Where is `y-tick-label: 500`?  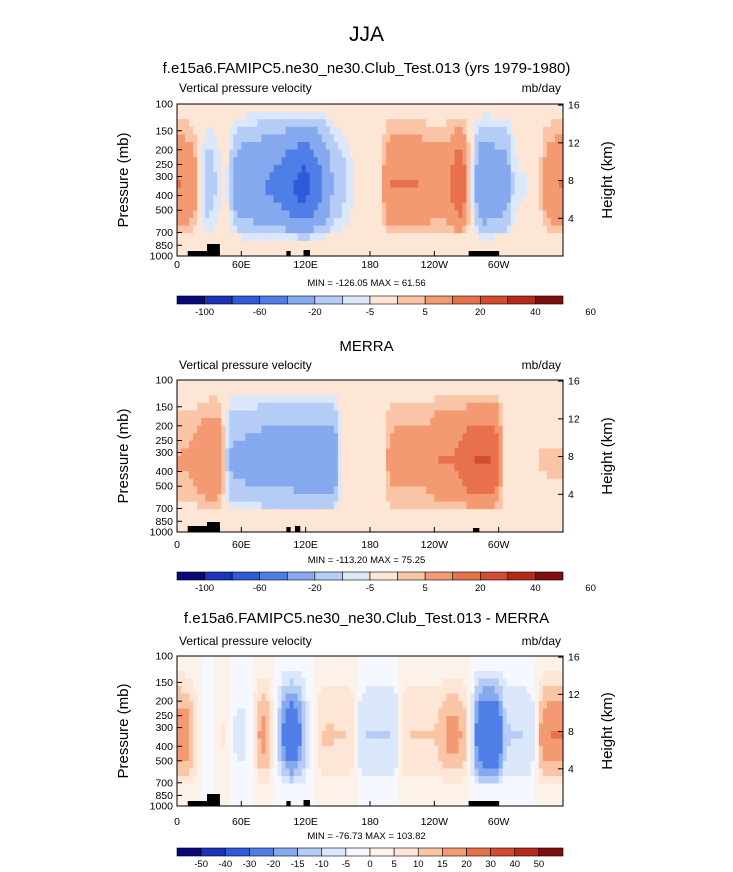
y-tick-label: 500 is located at coordinates (164, 211).